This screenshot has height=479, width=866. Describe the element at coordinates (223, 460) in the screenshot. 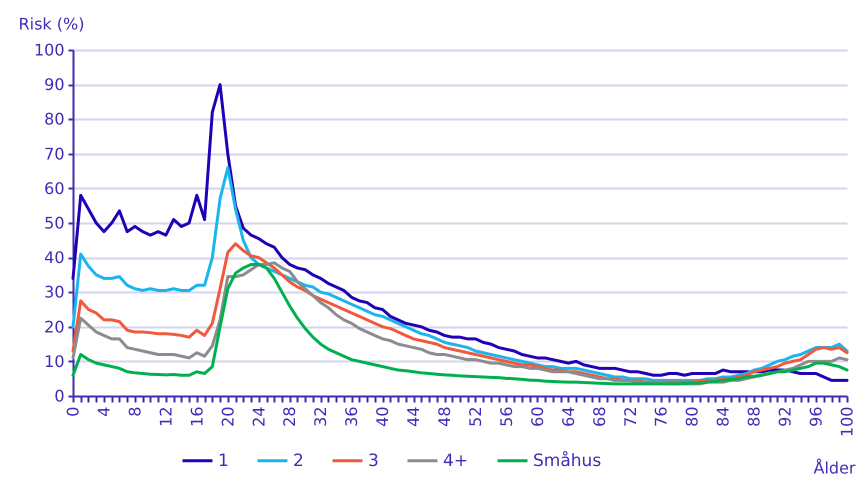

I see `legend-label: 1` at that location.